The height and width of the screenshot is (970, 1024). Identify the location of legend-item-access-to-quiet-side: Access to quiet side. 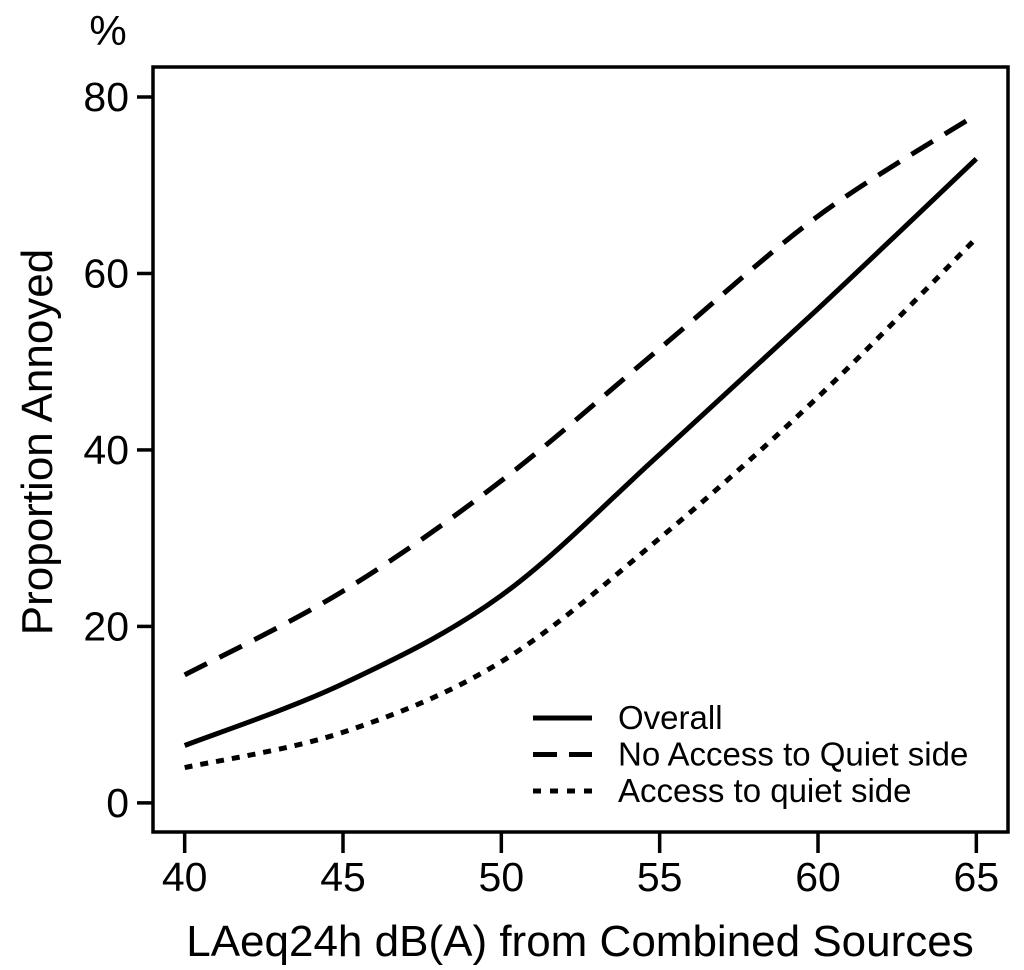
(722, 790).